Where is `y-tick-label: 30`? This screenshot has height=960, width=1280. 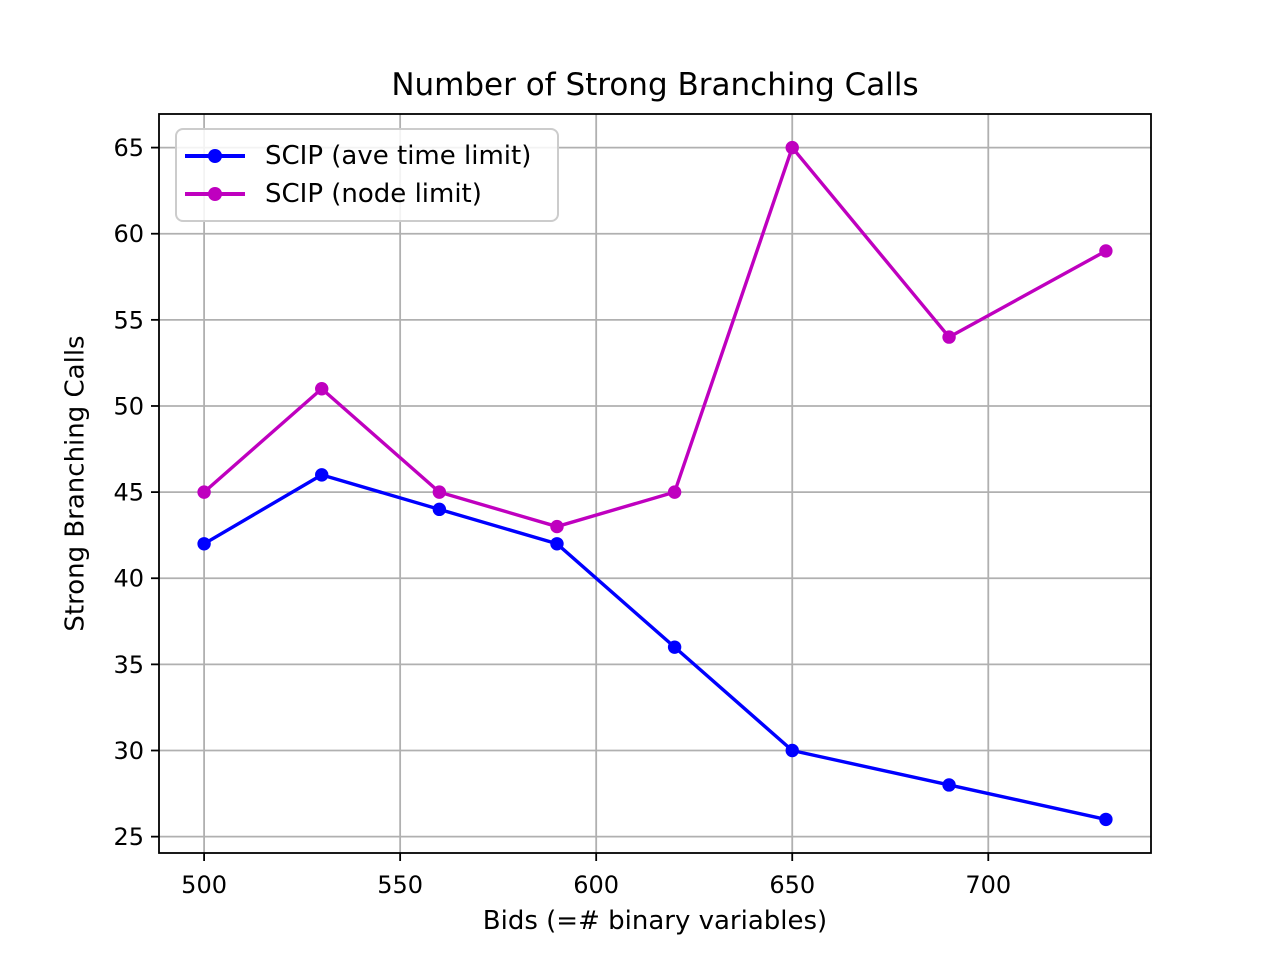 y-tick-label: 30 is located at coordinates (128, 751).